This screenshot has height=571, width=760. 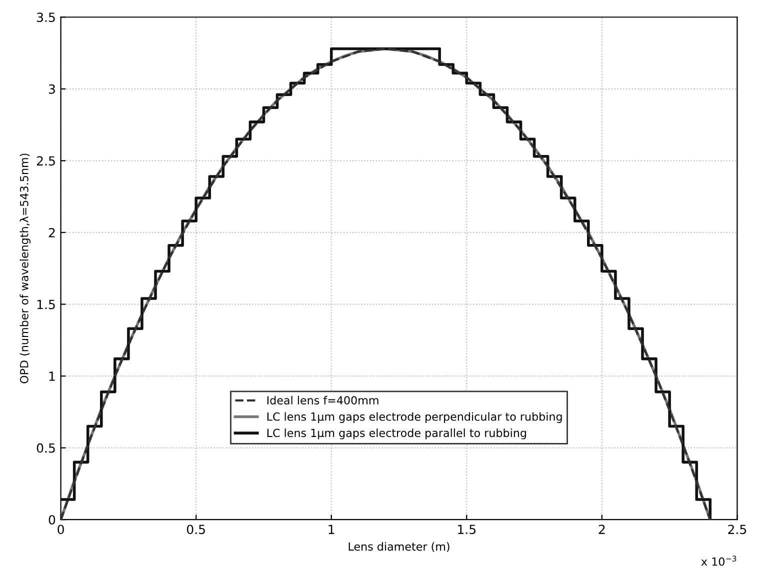 What do you see at coordinates (46, 305) in the screenshot?
I see `y-tick-label: 1.5` at bounding box center [46, 305].